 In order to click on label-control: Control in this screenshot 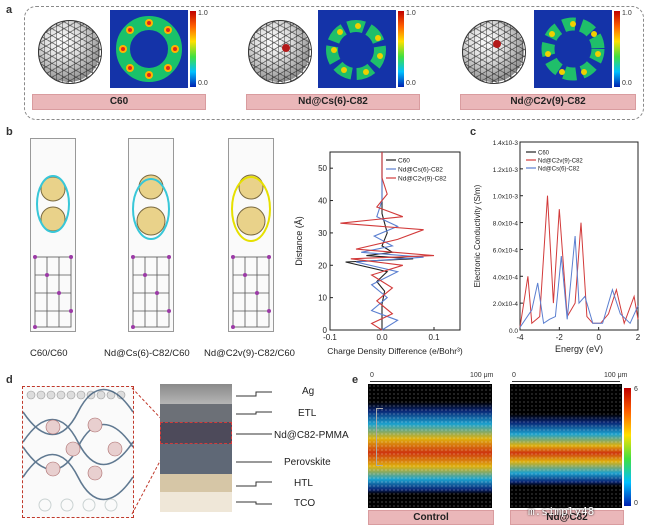, I will do `click(431, 517)`.